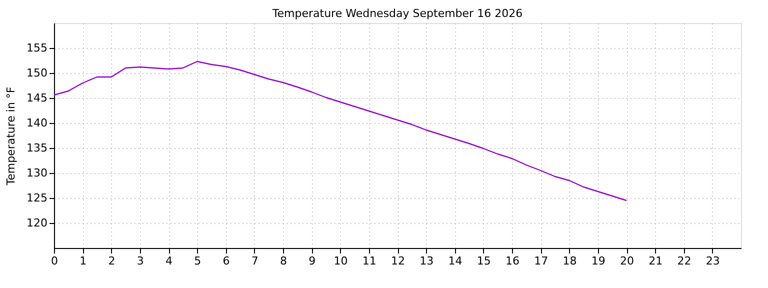  Describe the element at coordinates (37, 48) in the screenshot. I see `y-tick-label: 155` at that location.